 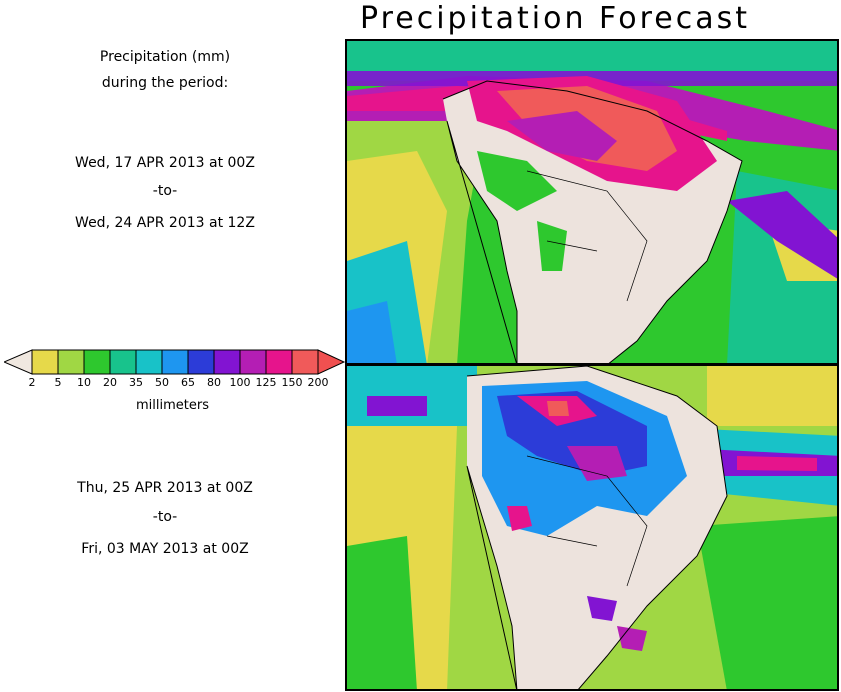 I want to click on description-line-1: Precipitation (mm), so click(x=165, y=57).